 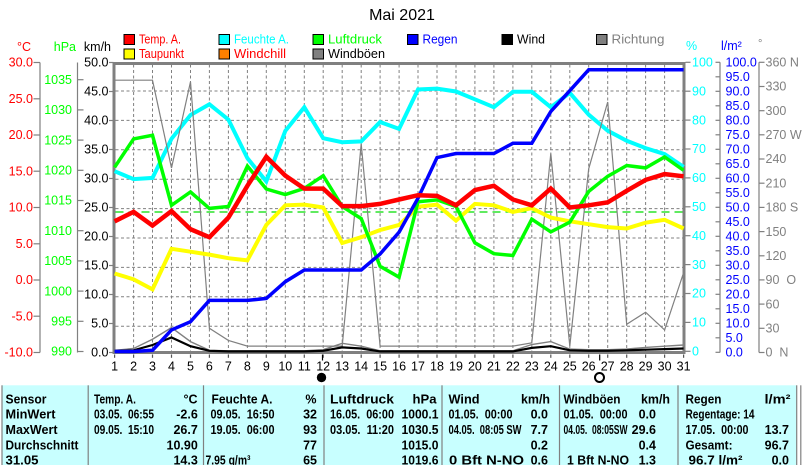 What do you see at coordinates (21, 99) in the screenshot?
I see `svg-text: 25.0` at bounding box center [21, 99].